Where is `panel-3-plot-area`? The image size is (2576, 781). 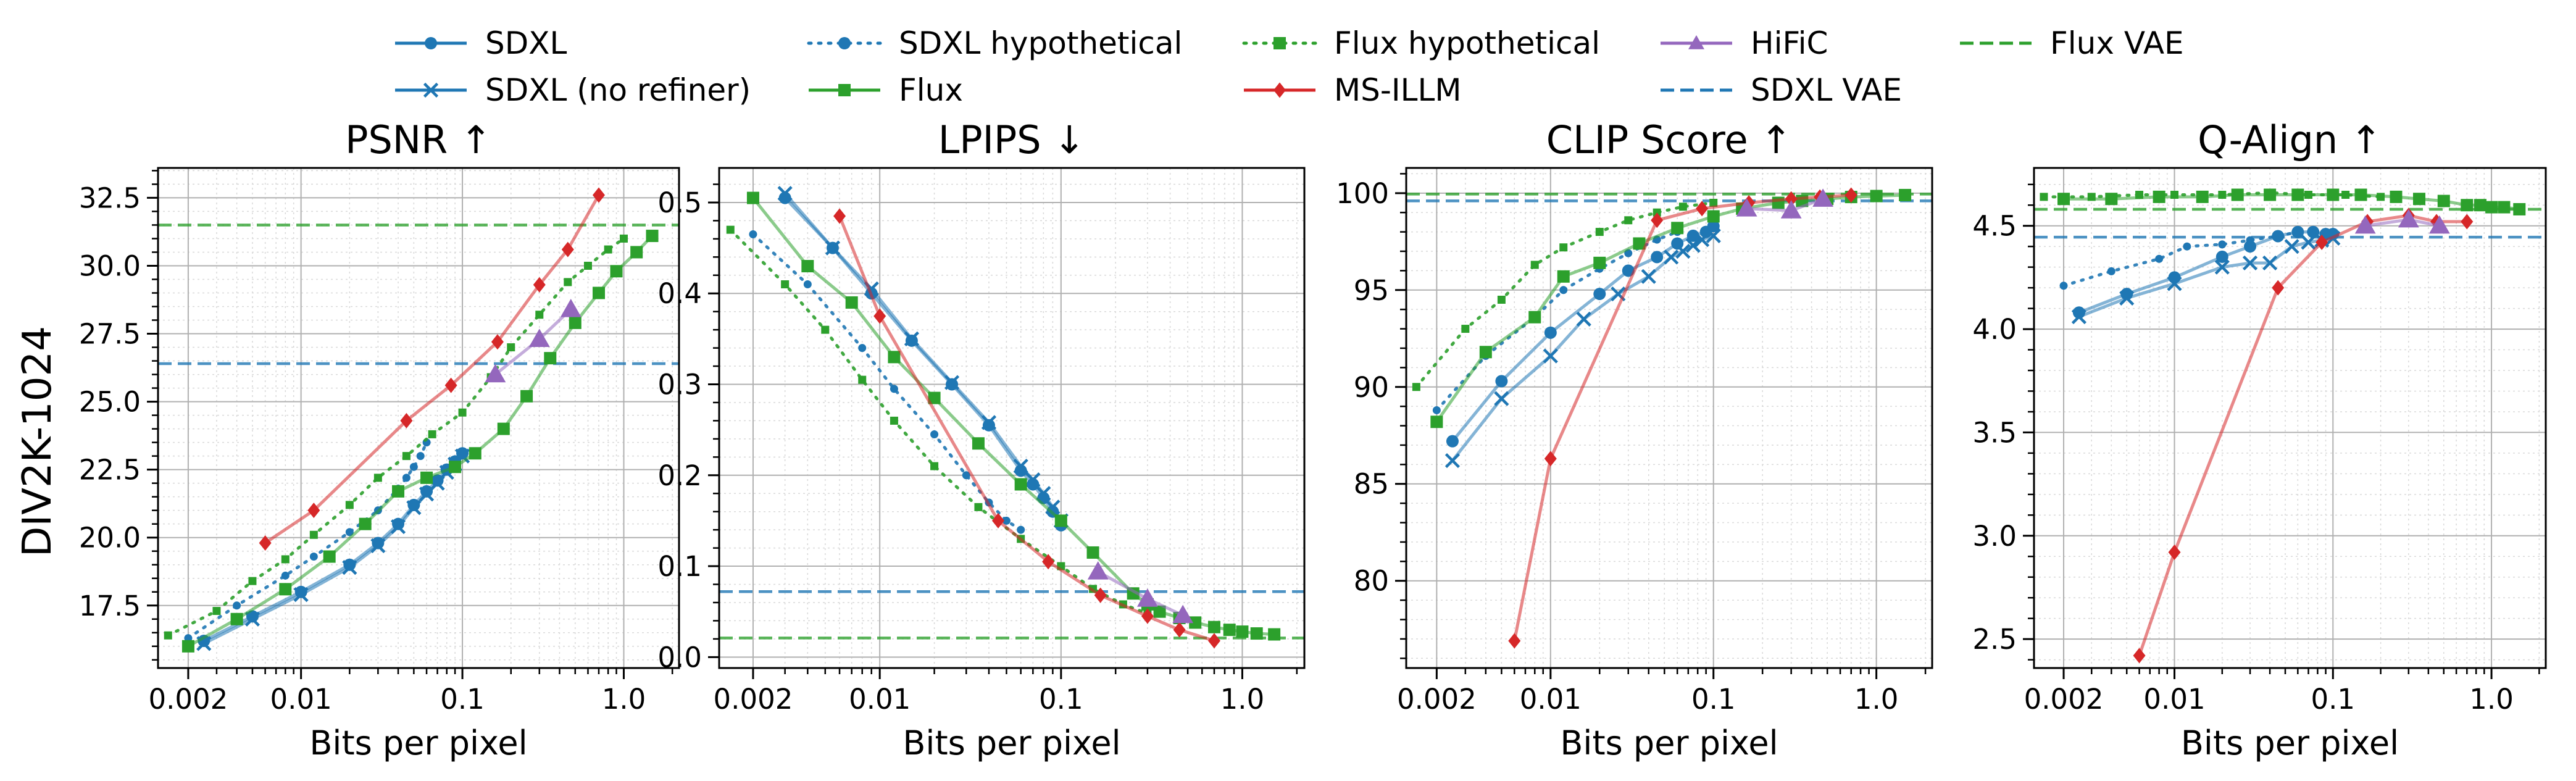
panel-3-plot-area is located at coordinates (1669, 418).